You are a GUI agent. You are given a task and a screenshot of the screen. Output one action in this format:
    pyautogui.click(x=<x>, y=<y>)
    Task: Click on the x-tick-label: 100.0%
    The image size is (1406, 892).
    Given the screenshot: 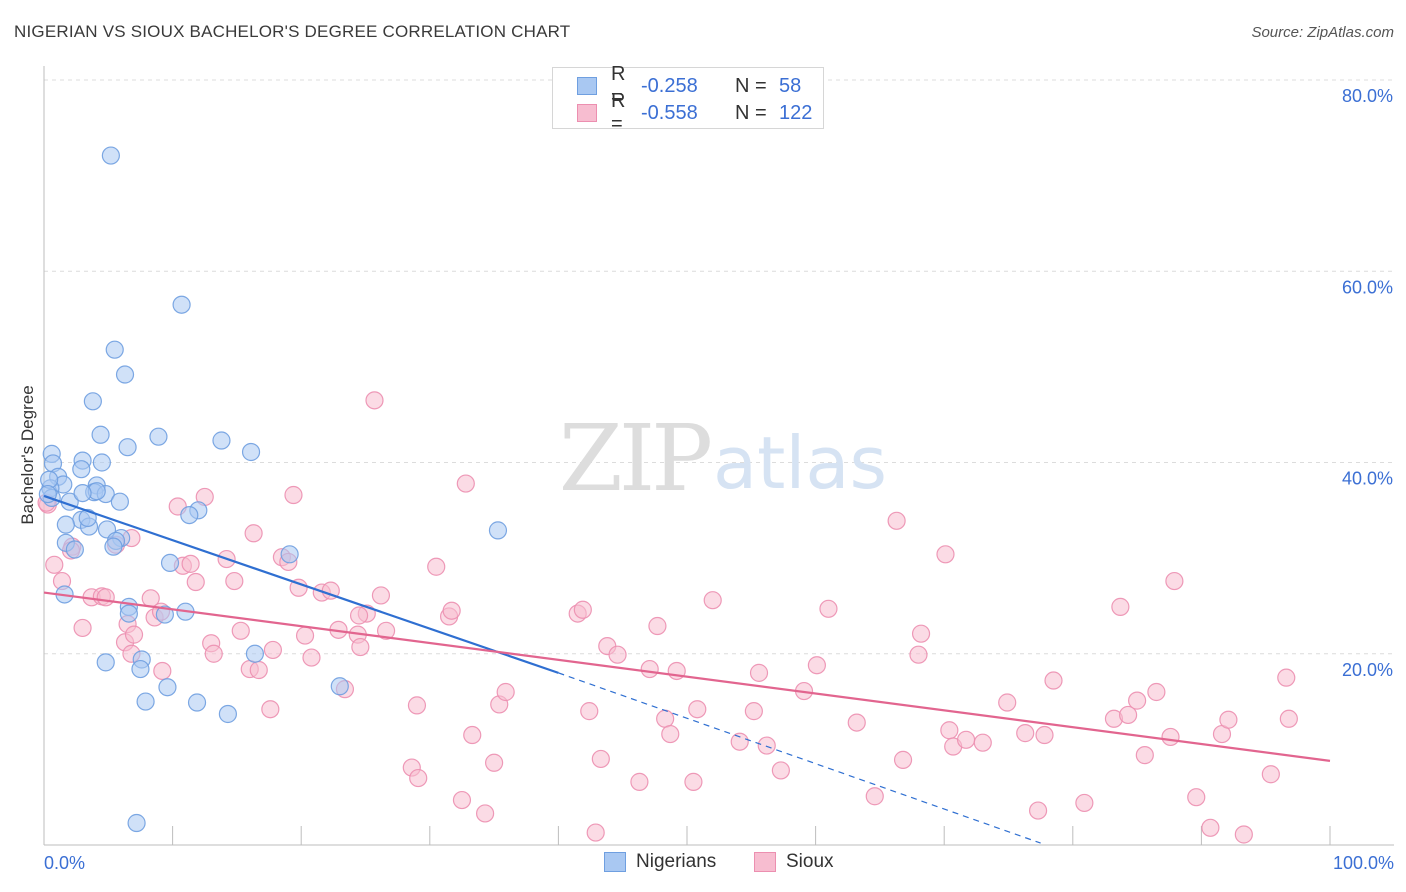 What is the action you would take?
    pyautogui.click(x=1363, y=863)
    